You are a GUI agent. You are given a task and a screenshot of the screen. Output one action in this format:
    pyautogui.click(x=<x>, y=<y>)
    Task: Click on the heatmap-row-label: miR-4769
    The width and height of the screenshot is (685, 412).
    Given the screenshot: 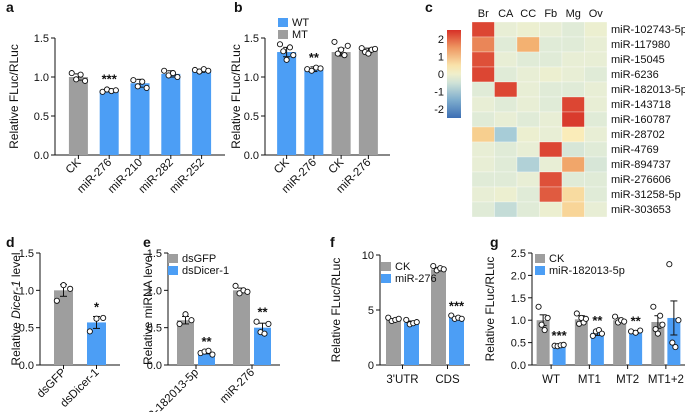 What is the action you would take?
    pyautogui.click(x=635, y=150)
    